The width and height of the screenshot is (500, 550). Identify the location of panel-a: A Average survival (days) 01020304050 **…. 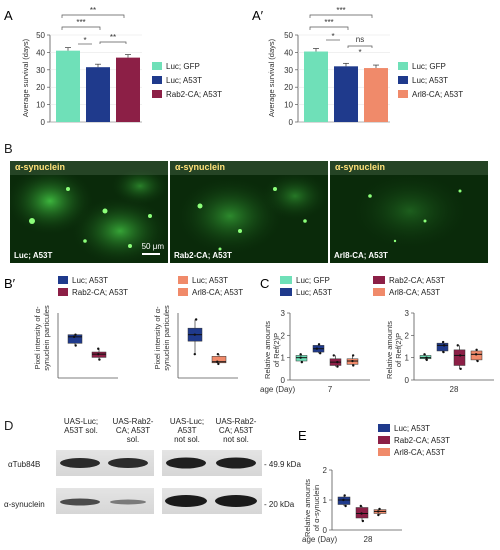
(125, 70).